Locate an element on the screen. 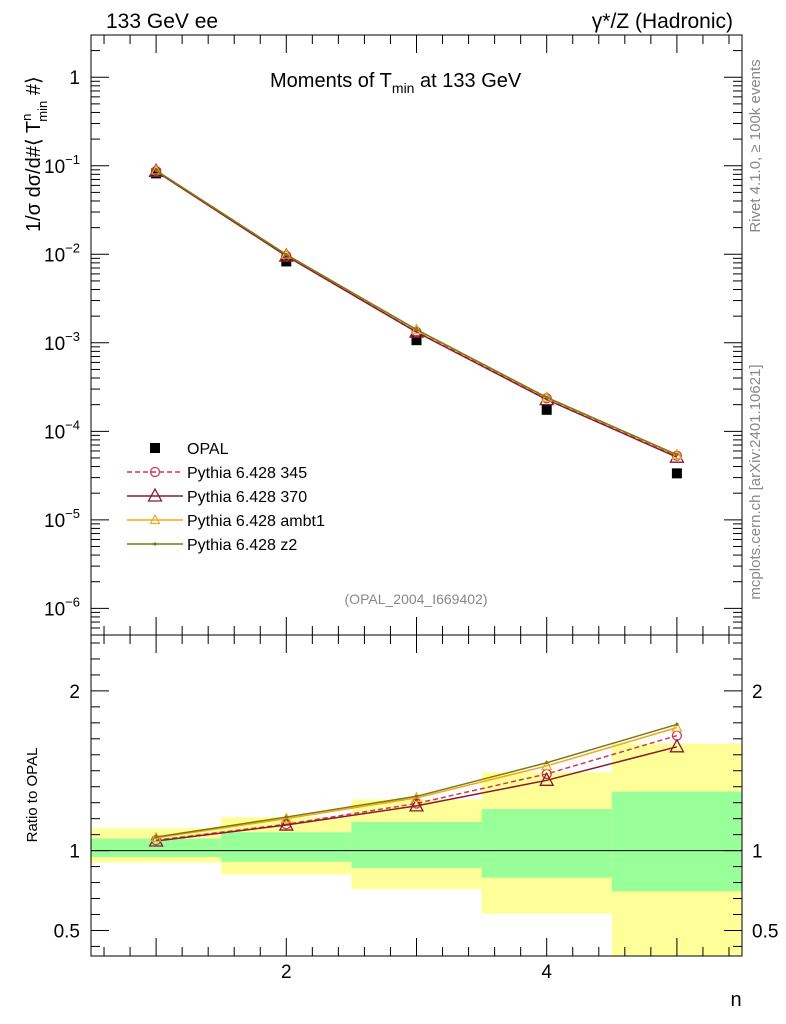  ytick-mantissa: 1 is located at coordinates (74, 78).